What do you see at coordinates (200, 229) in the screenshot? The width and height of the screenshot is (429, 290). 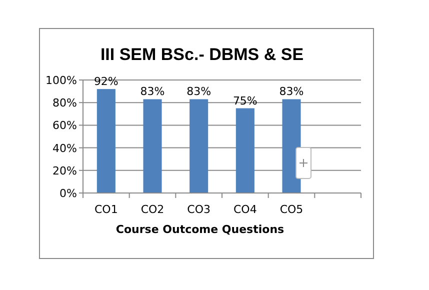 I see `x-axis-title: Course Outcome Questions` at bounding box center [200, 229].